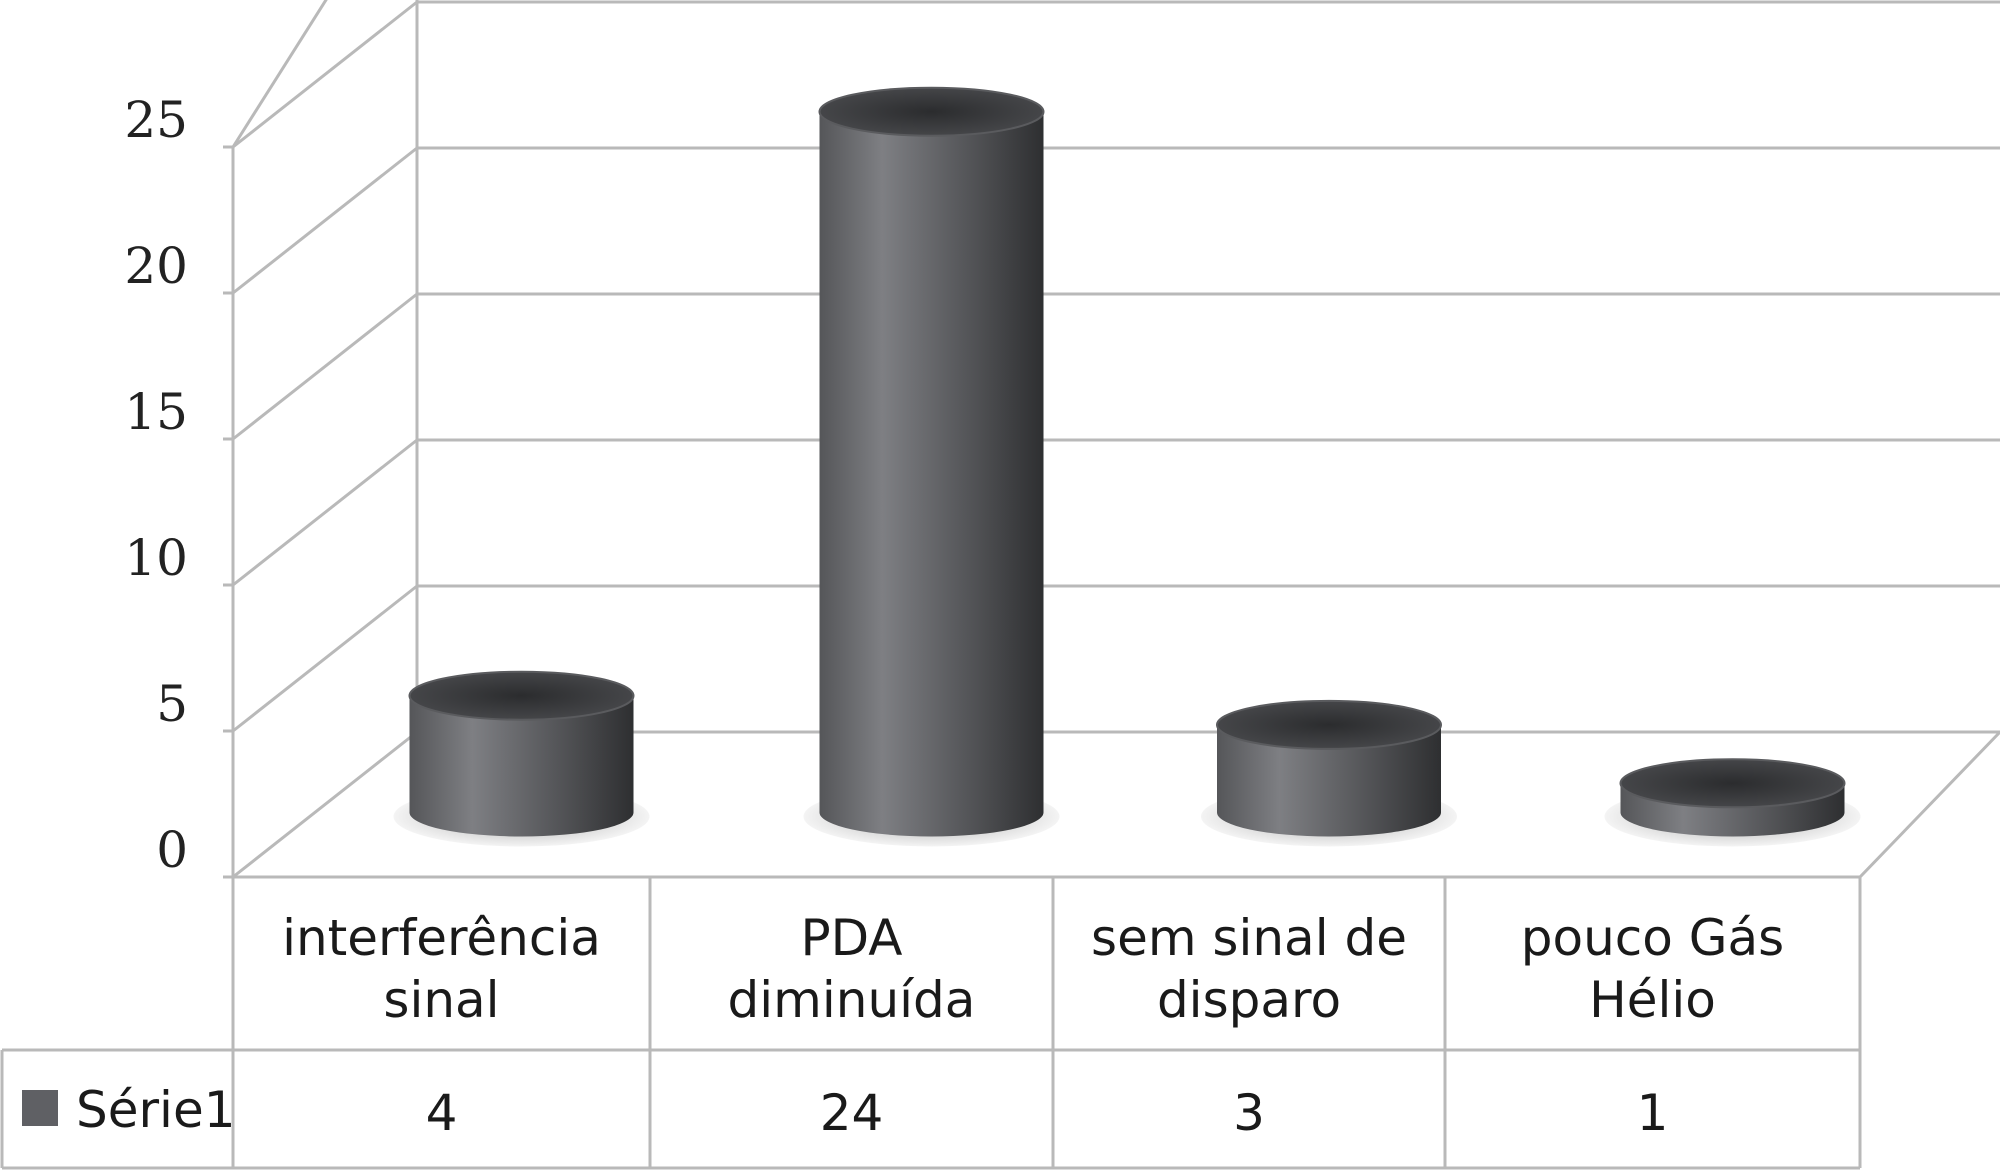 The height and width of the screenshot is (1170, 2000). What do you see at coordinates (156, 412) in the screenshot?
I see `y-tick-label: 15` at bounding box center [156, 412].